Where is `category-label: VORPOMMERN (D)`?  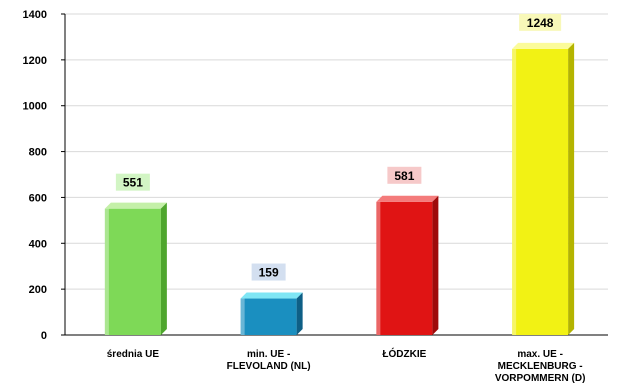
category-label: VORPOMMERN (D) is located at coordinates (540, 378).